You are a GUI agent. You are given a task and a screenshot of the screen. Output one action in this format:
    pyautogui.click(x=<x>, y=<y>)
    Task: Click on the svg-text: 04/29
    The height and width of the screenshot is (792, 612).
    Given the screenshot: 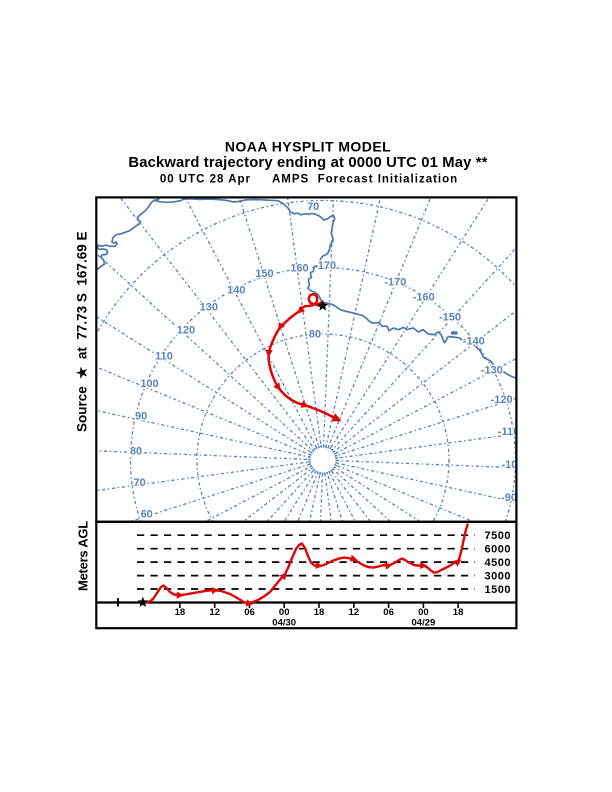 What is the action you would take?
    pyautogui.click(x=424, y=622)
    